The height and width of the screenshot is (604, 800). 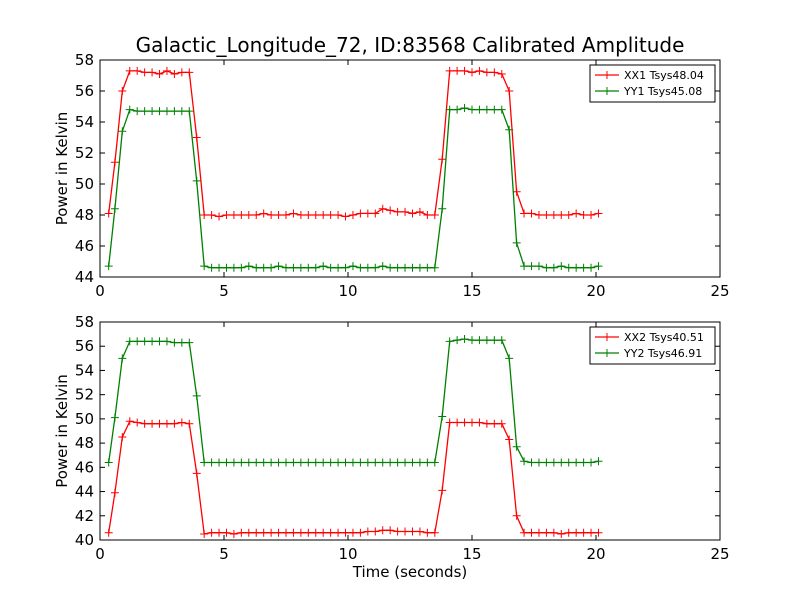 I want to click on y-tick-label: 56, so click(x=84, y=91).